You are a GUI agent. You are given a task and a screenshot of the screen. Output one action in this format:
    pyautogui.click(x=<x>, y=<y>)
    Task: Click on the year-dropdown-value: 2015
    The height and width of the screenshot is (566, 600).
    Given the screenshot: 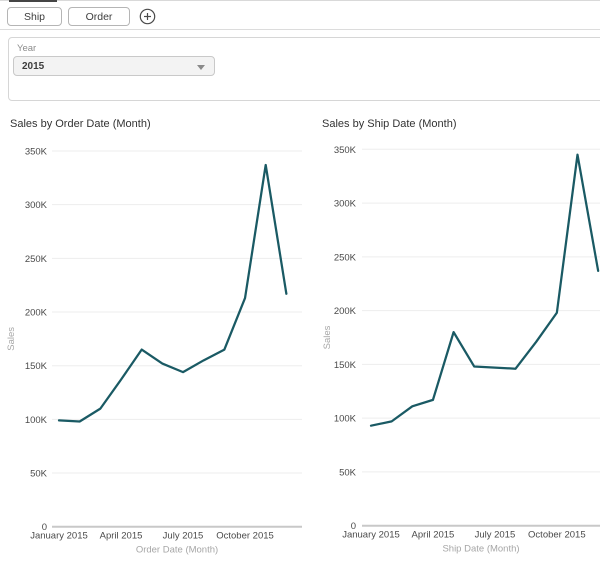 What is the action you would take?
    pyautogui.click(x=33, y=66)
    